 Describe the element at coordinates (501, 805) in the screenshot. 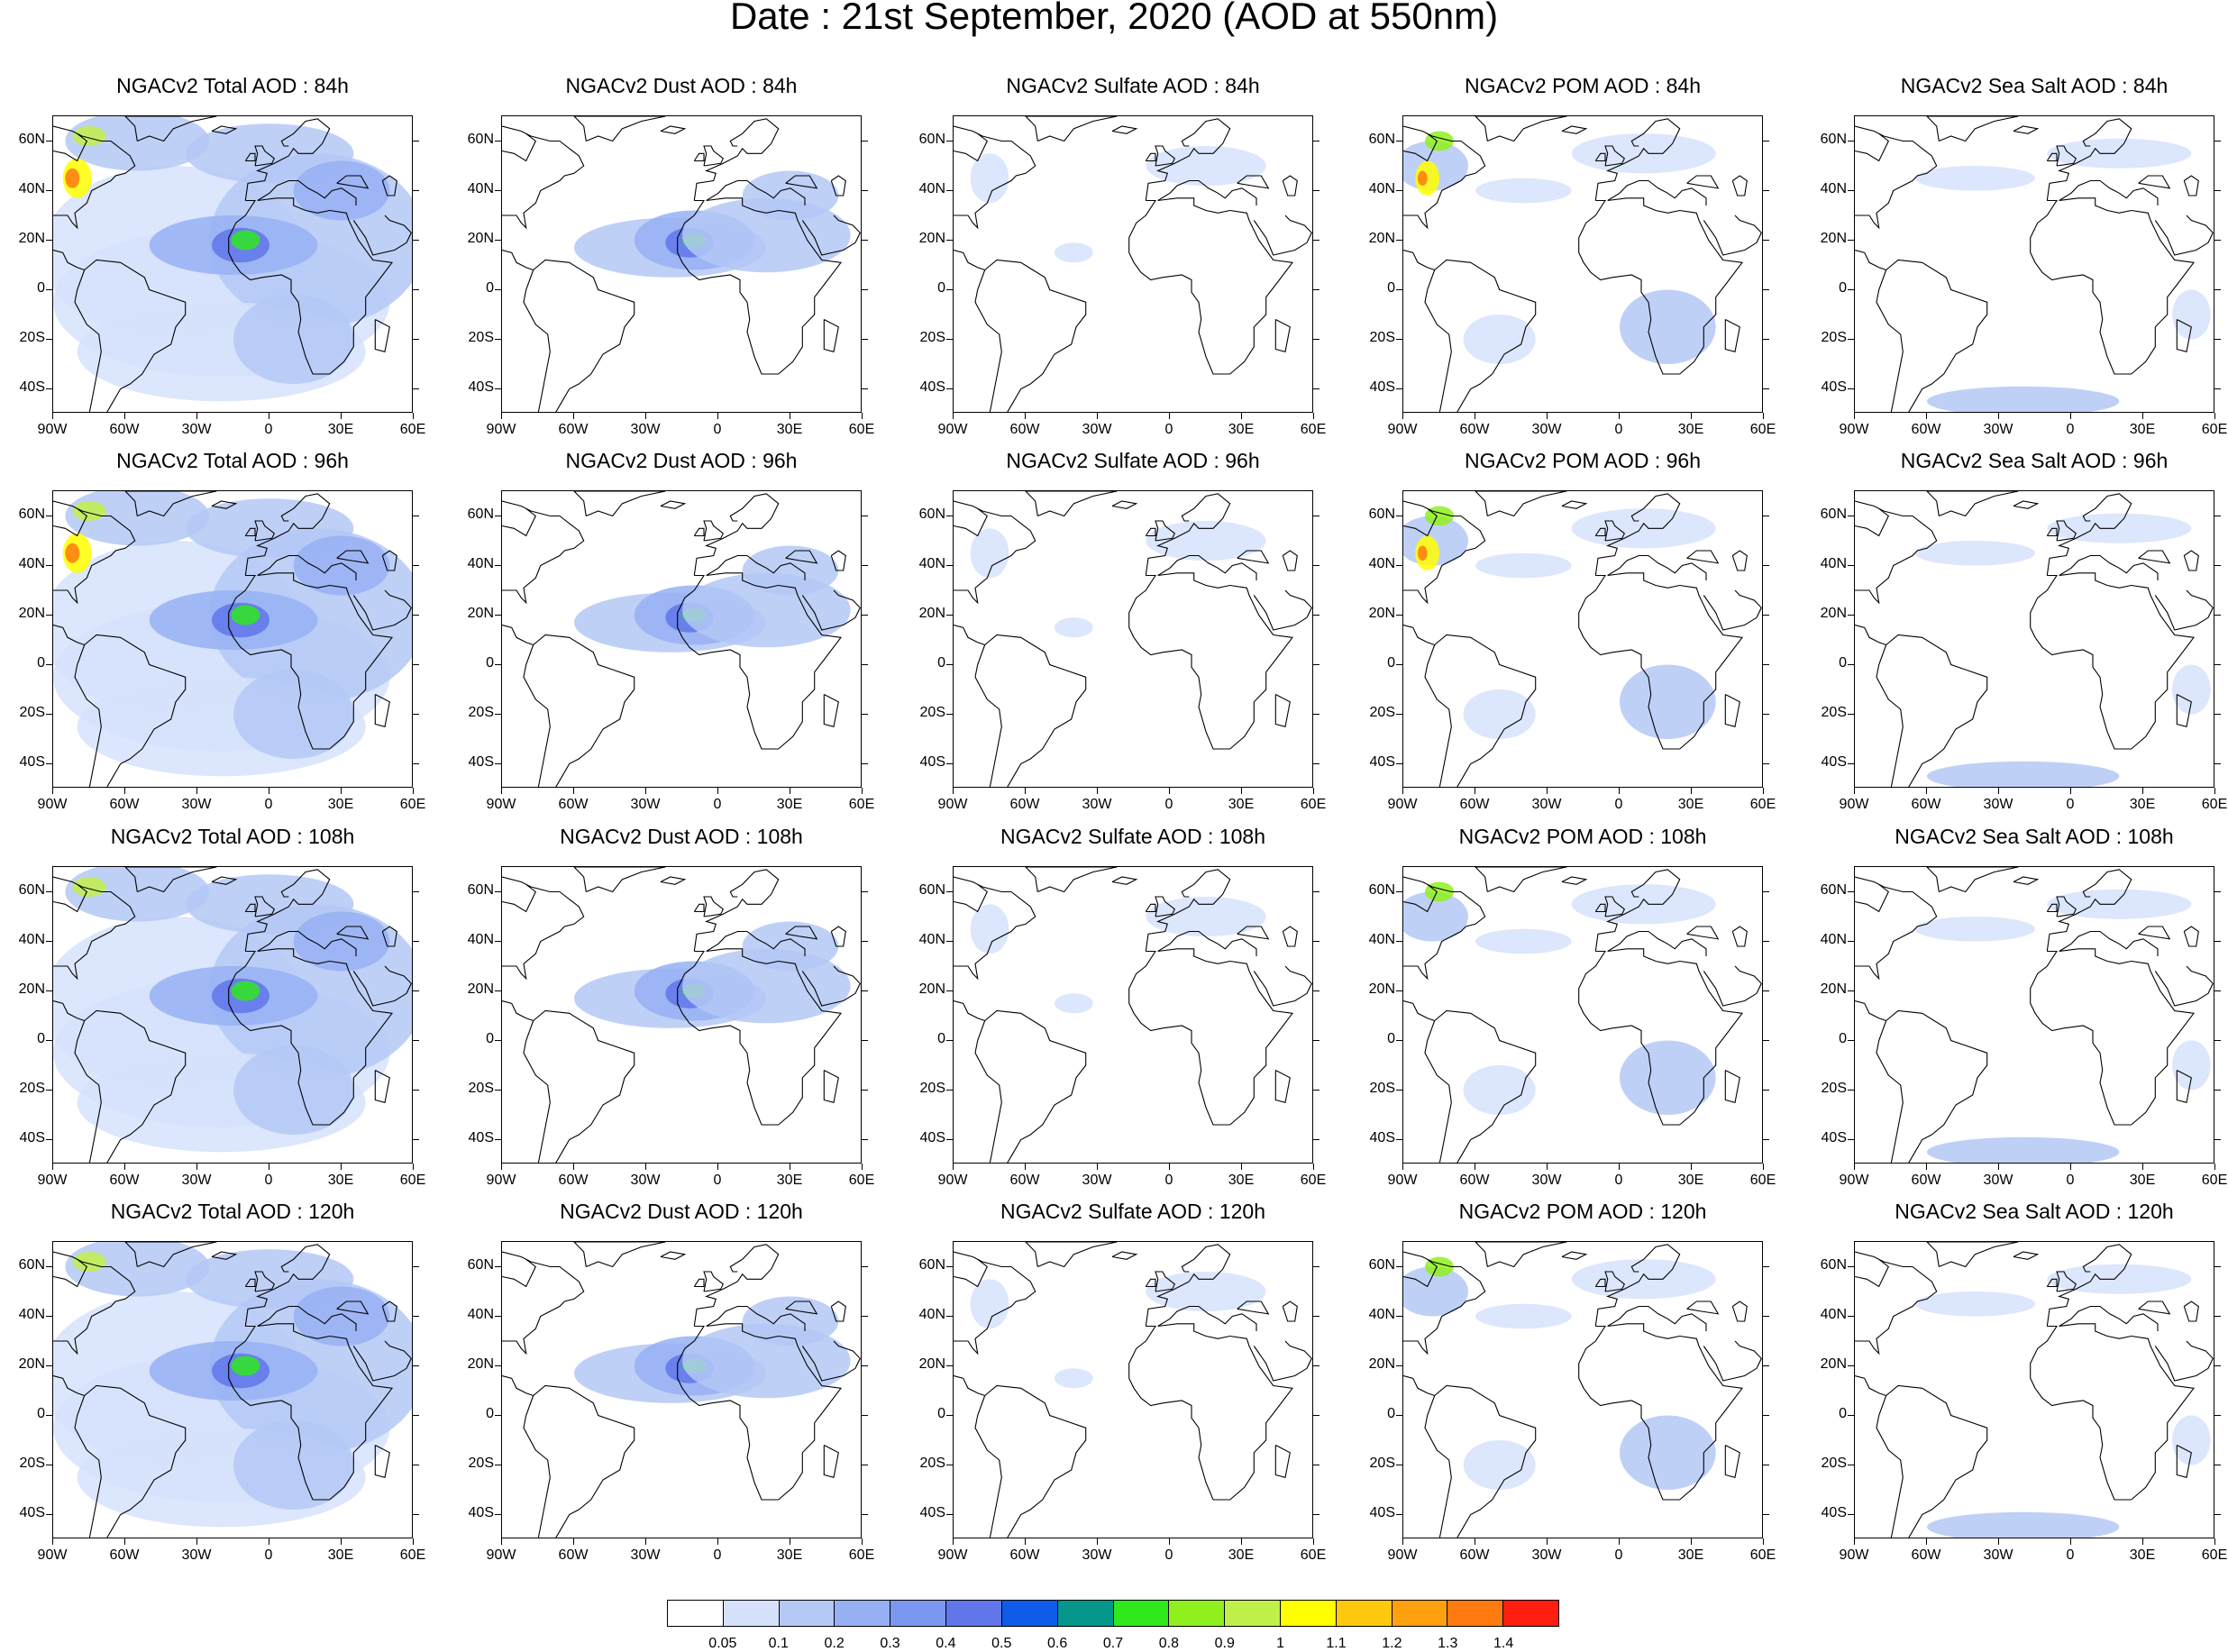

I see `longitude-tick-label: 90W` at that location.